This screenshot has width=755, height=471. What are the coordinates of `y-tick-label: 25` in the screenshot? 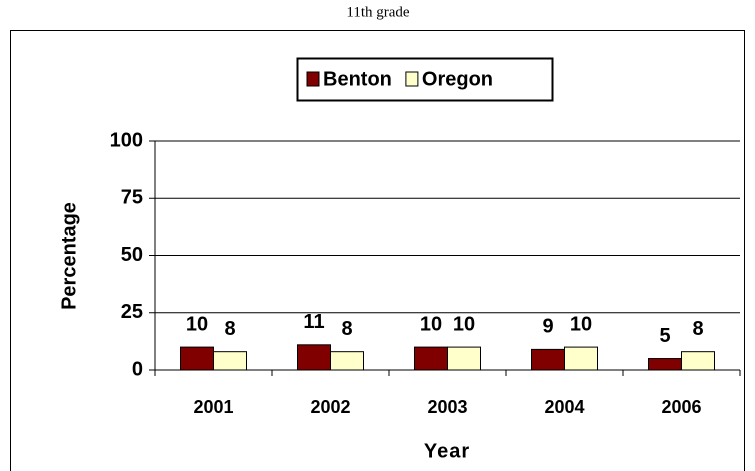 It's located at (132, 312).